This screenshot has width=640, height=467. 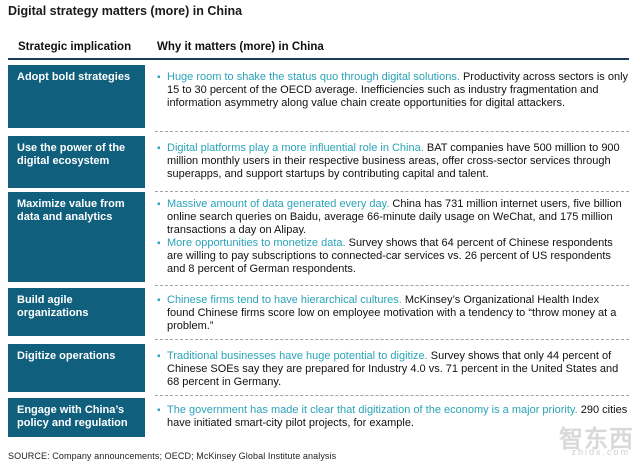 What do you see at coordinates (125, 11) in the screenshot?
I see `page-title: Digital strategy matters (more) in China` at bounding box center [125, 11].